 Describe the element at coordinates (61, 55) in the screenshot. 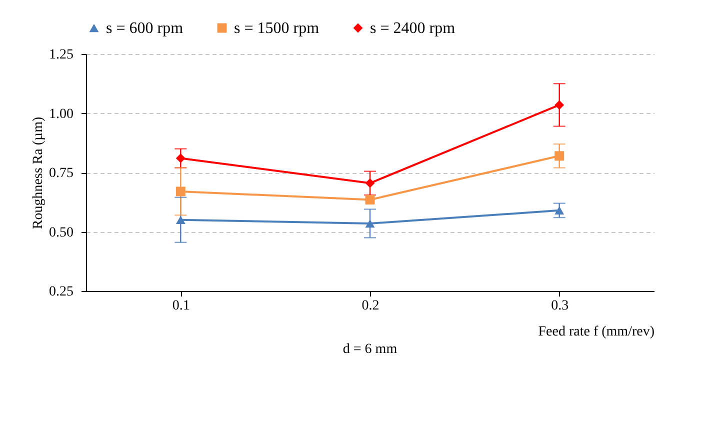

I see `y-tick-label: 1.25` at that location.